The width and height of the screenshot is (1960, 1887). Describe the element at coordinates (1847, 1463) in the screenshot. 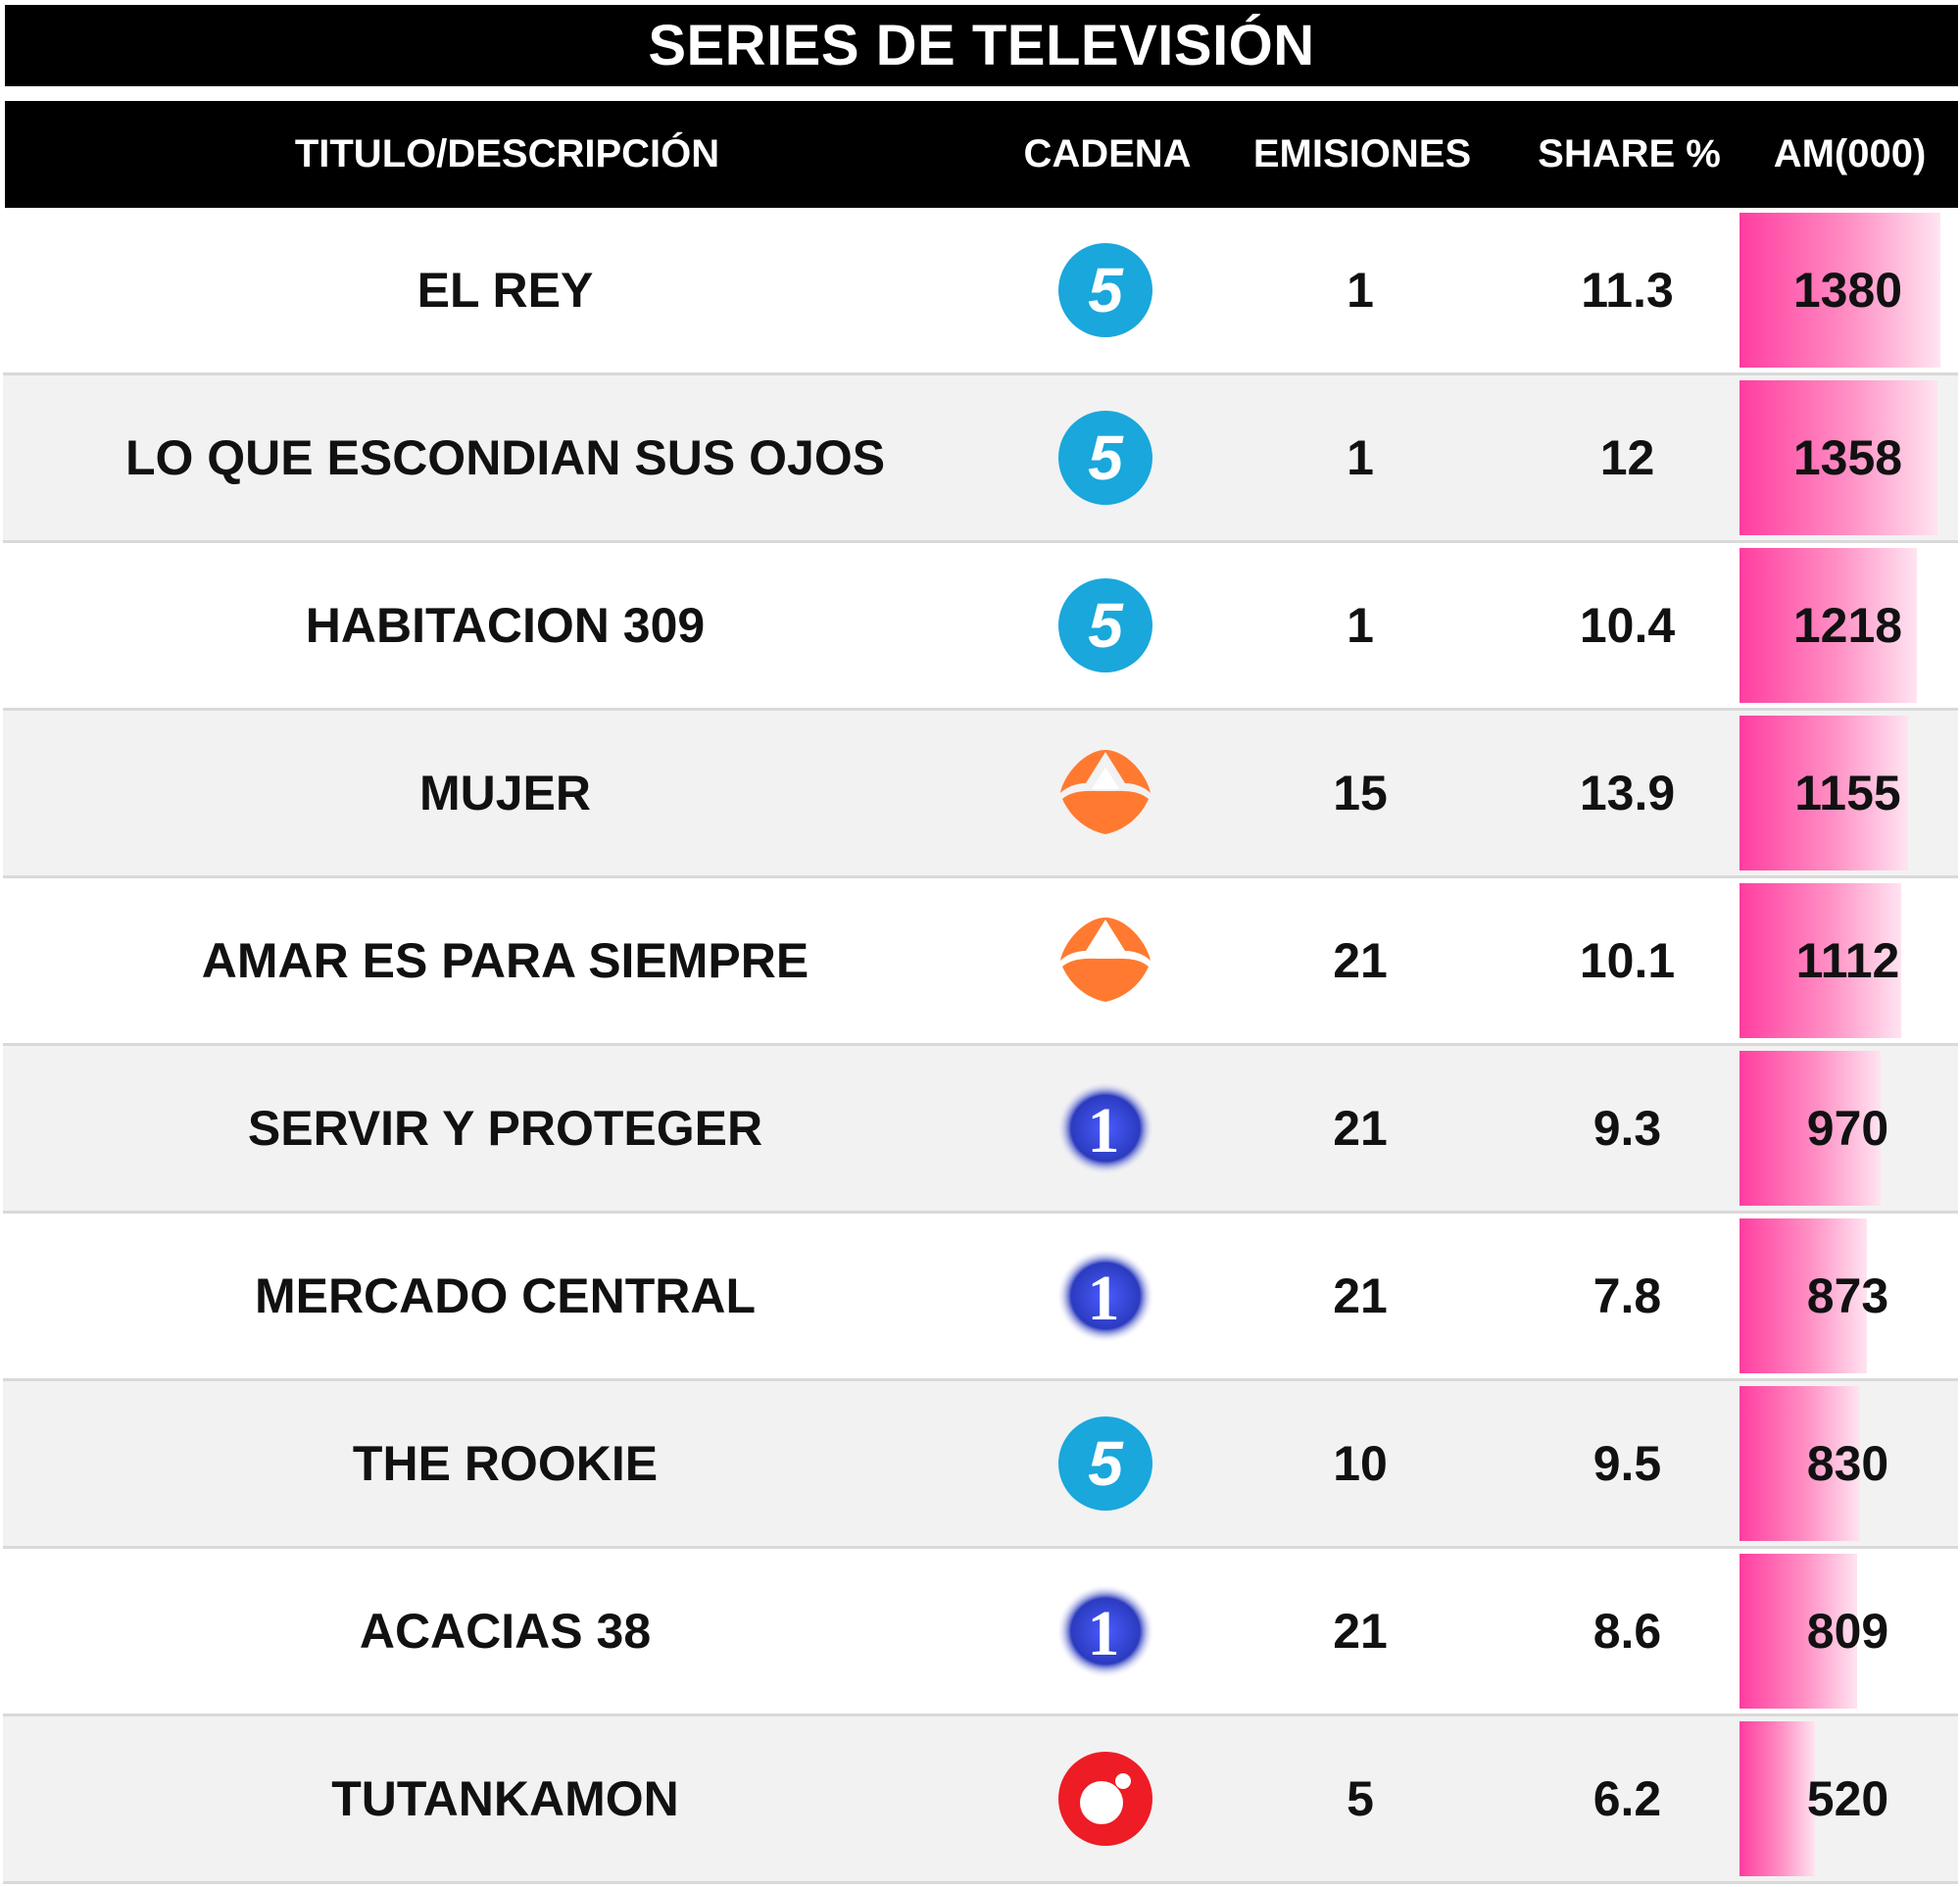

I see `am-value: 830` at that location.